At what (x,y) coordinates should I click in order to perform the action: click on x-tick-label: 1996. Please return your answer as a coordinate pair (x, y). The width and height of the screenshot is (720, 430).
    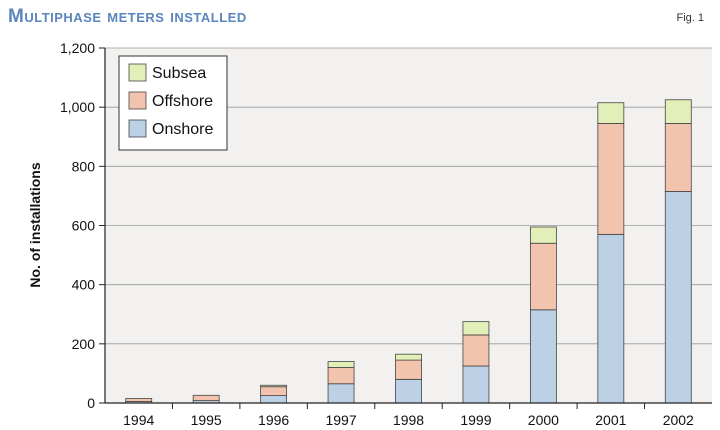
    Looking at the image, I should click on (273, 420).